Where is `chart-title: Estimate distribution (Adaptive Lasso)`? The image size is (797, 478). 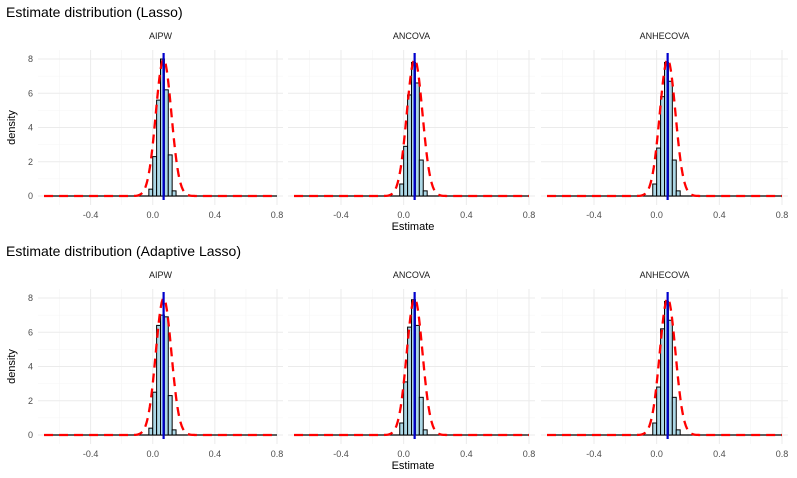 chart-title: Estimate distribution (Adaptive Lasso) is located at coordinates (123, 251).